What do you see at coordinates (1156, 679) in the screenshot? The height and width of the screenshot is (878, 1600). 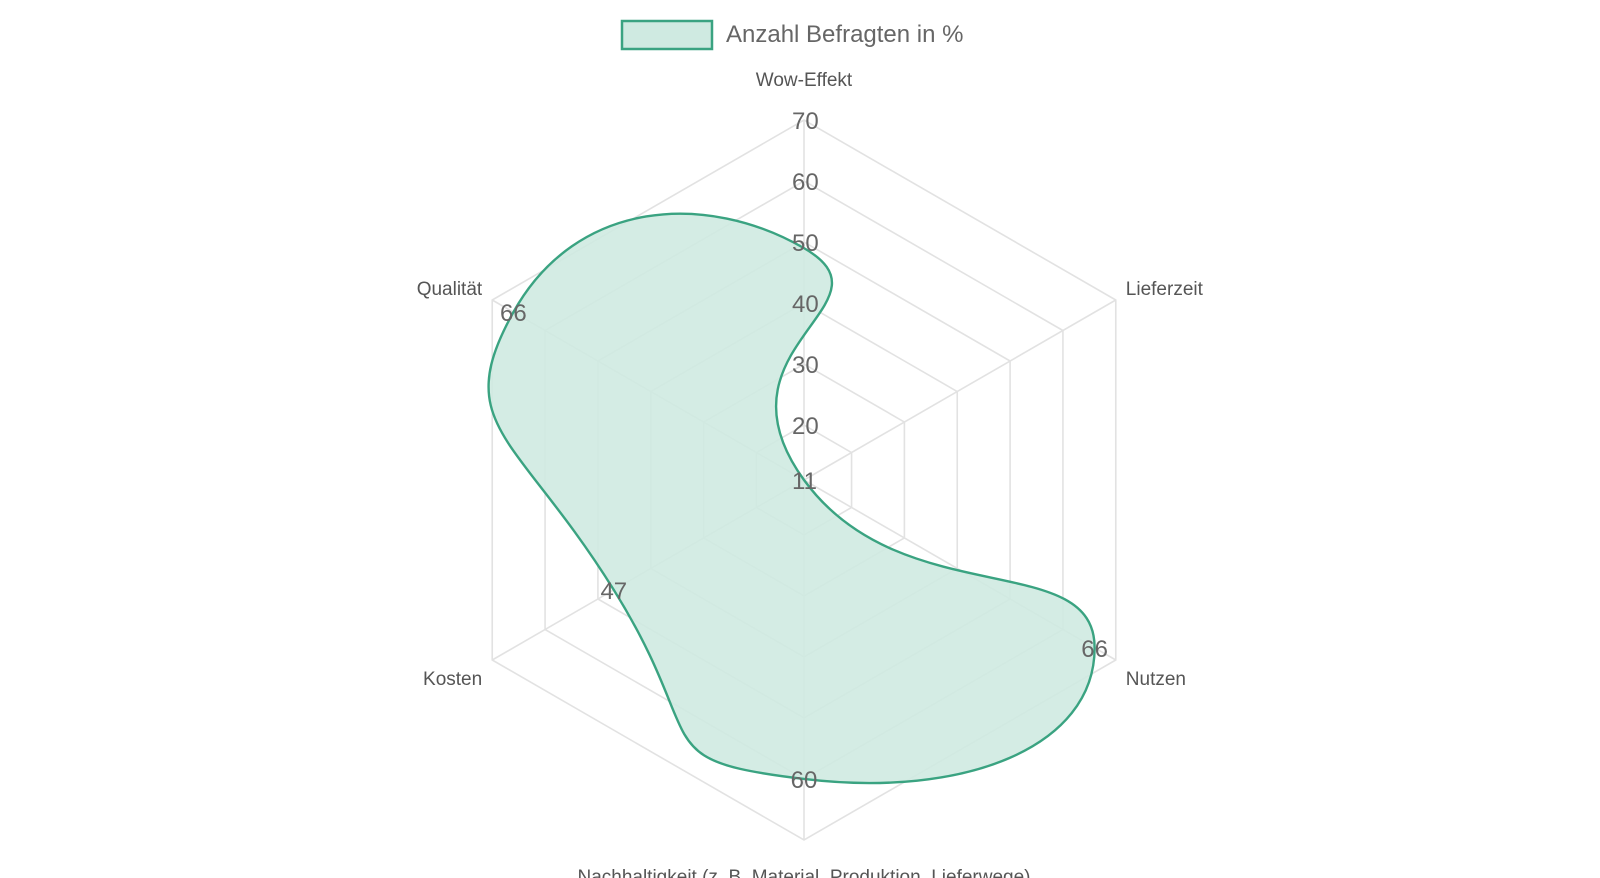 I see `axis-label-3: Nutzen` at bounding box center [1156, 679].